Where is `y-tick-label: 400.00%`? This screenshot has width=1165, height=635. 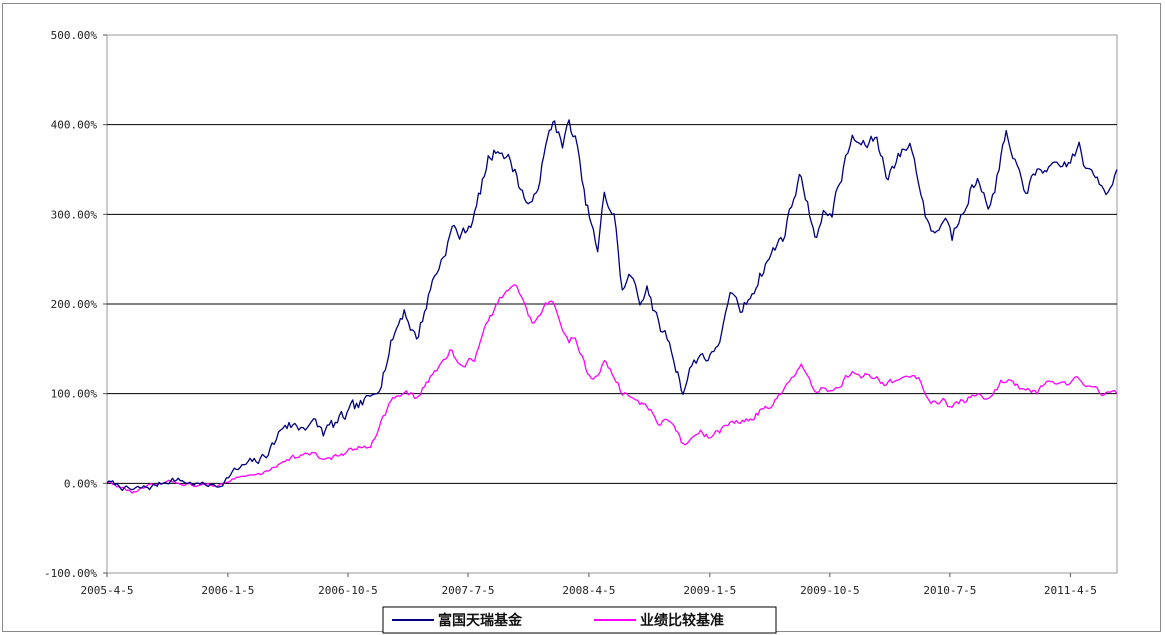
y-tick-label: 400.00% is located at coordinates (74, 125).